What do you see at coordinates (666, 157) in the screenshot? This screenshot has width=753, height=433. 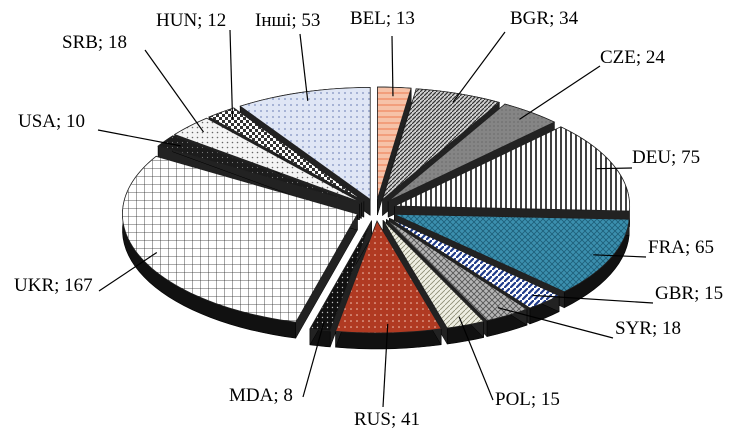 I see `data-label-deu: DEU; 75` at bounding box center [666, 157].